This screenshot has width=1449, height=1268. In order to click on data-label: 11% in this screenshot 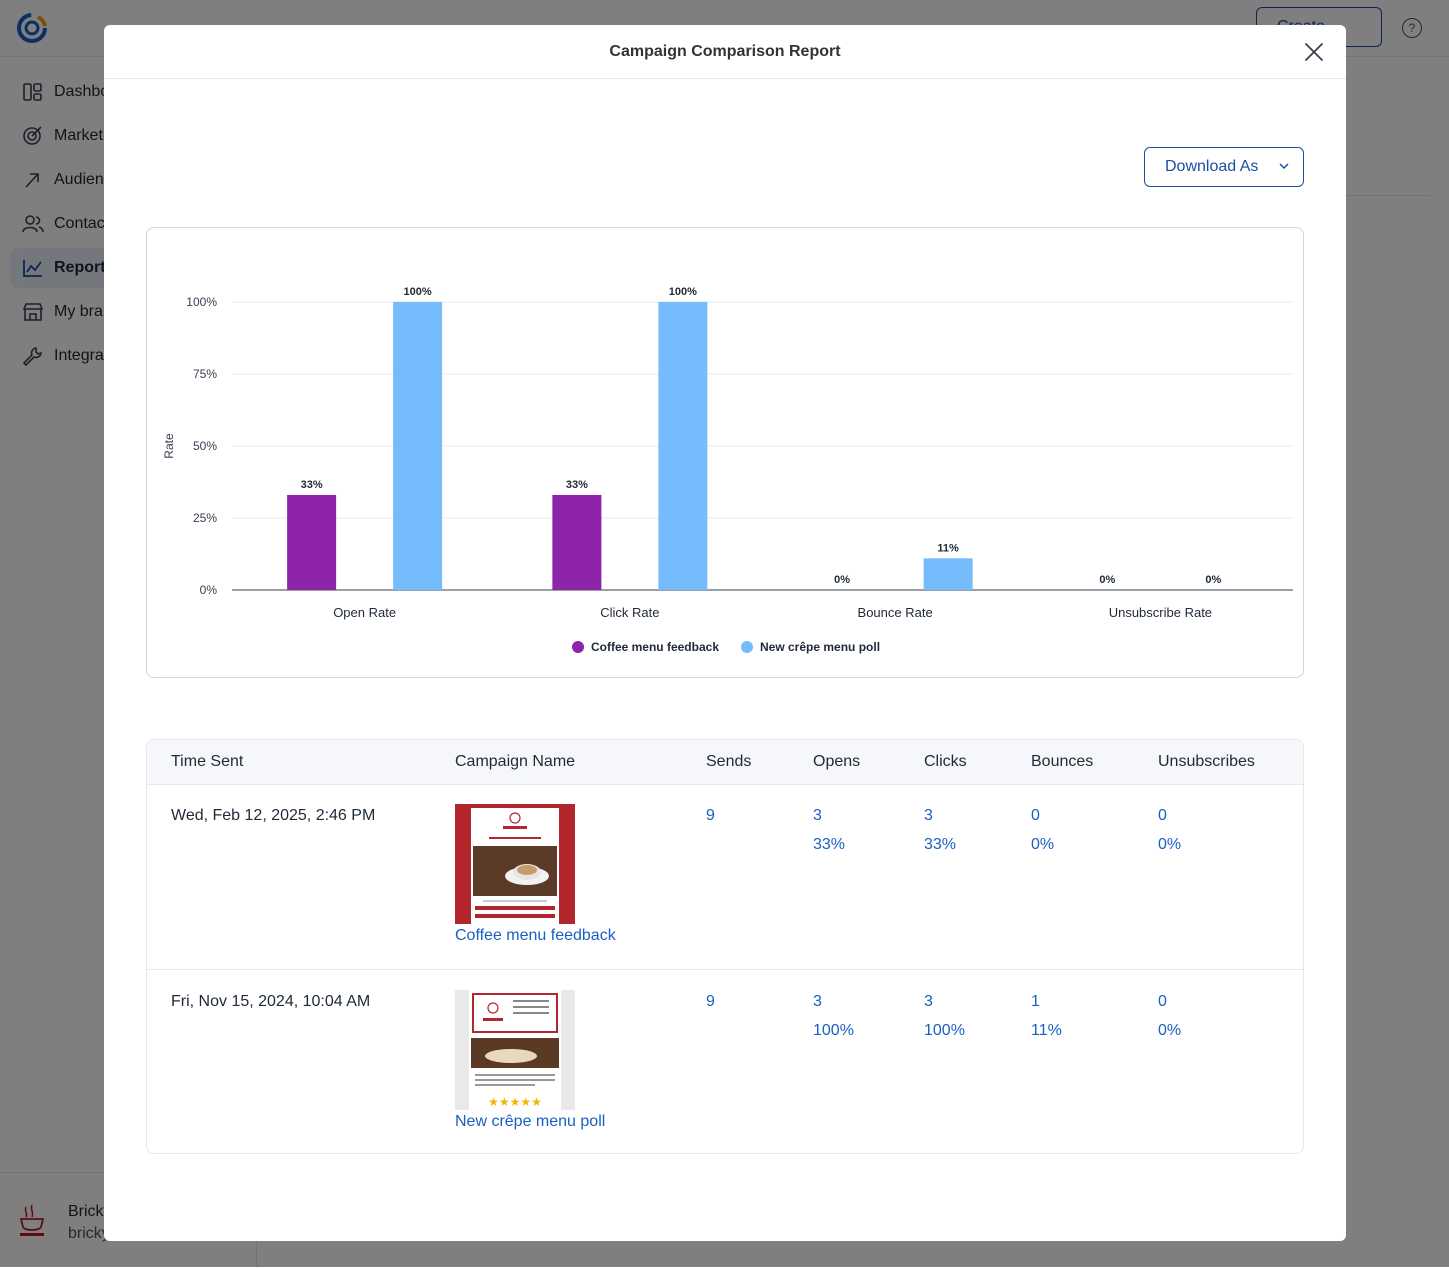, I will do `click(948, 548)`.